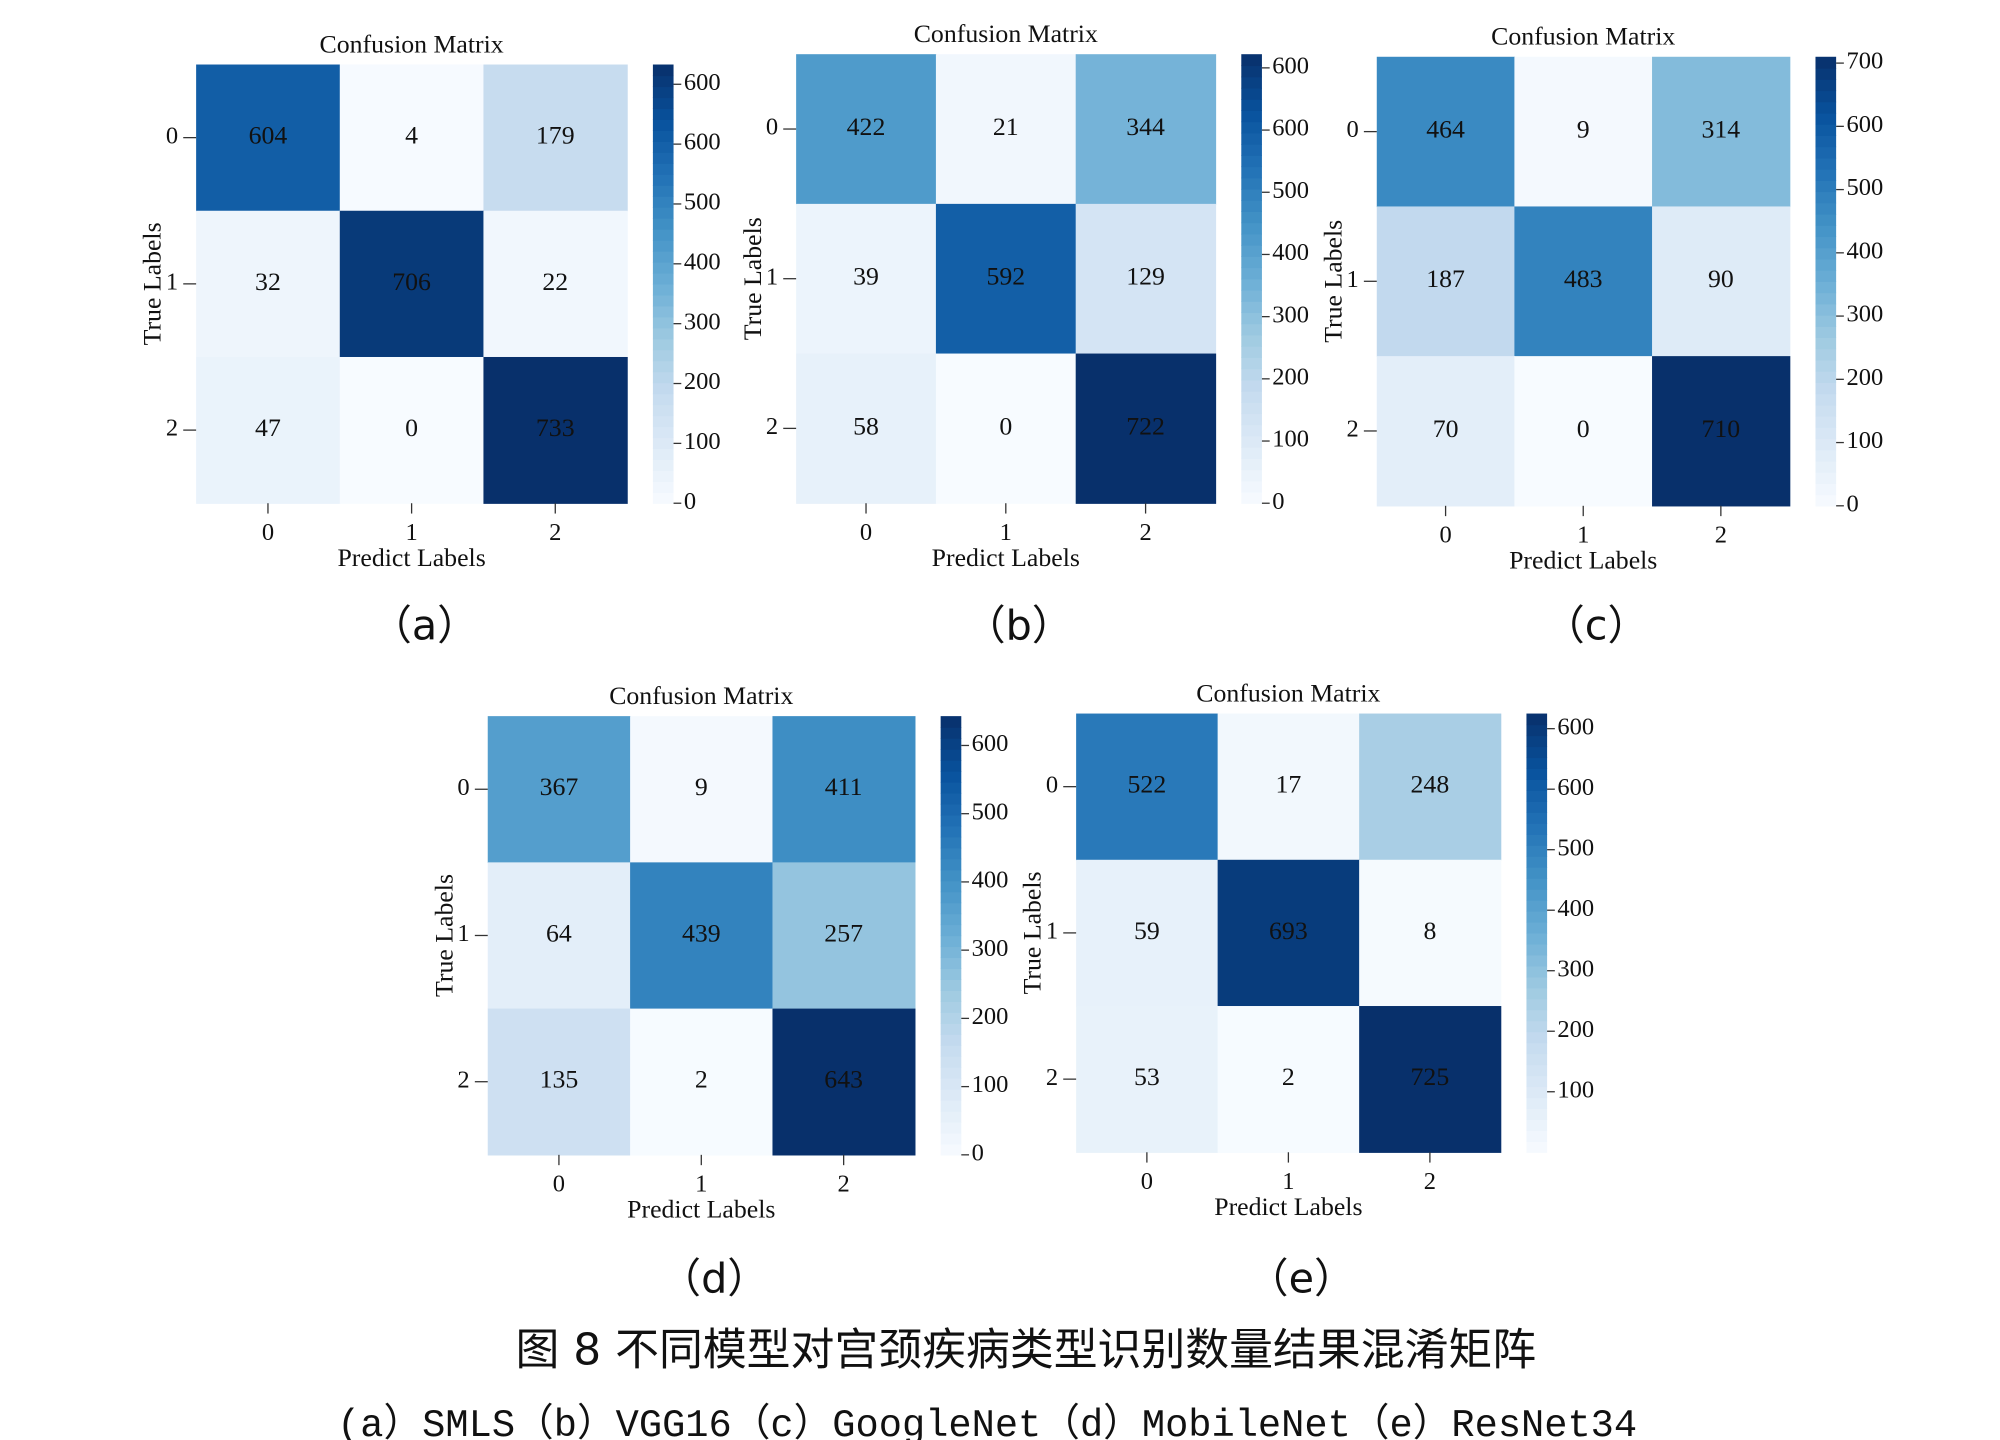  What do you see at coordinates (1445, 129) in the screenshot?
I see `cell-label: 464` at bounding box center [1445, 129].